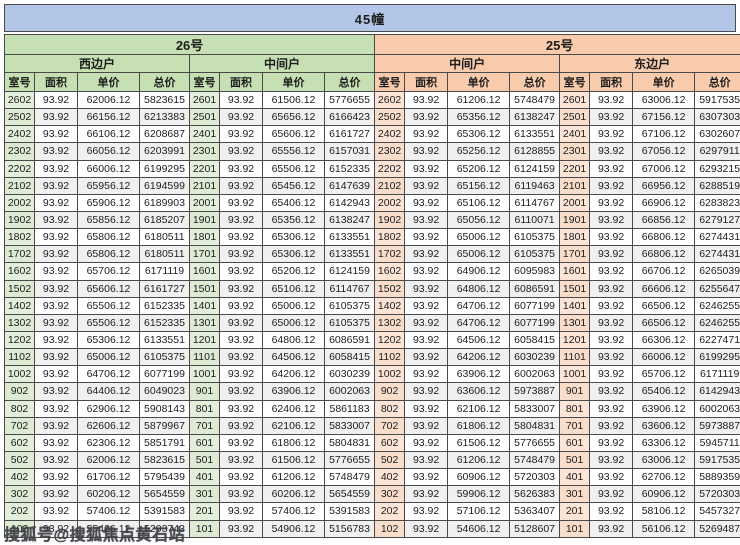 The width and height of the screenshot is (740, 545). Describe the element at coordinates (479, 529) in the screenshot. I see `unit-price-cell: 54606.12` at that location.